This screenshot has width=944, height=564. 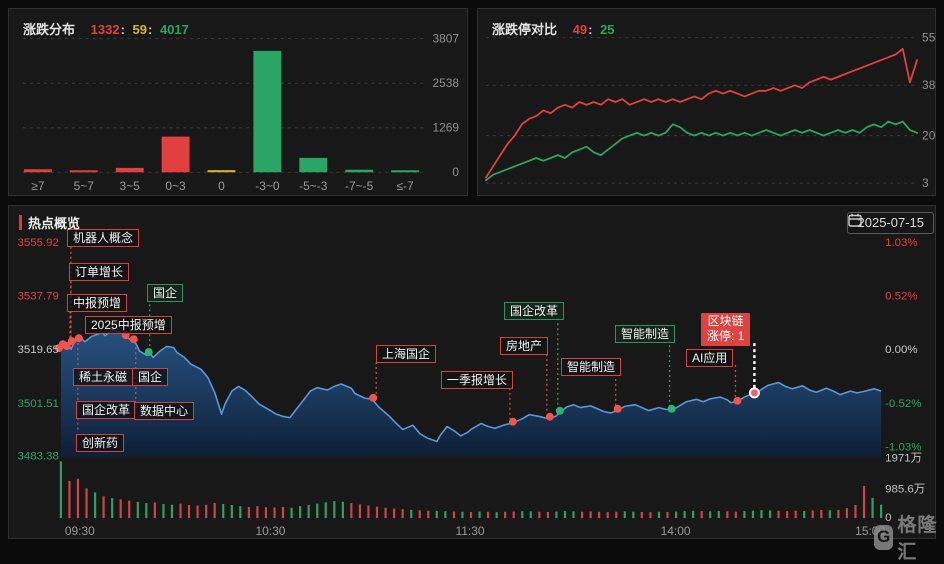 What do you see at coordinates (313, 186) in the screenshot?
I see `svg-text: -5~-3` at bounding box center [313, 186].